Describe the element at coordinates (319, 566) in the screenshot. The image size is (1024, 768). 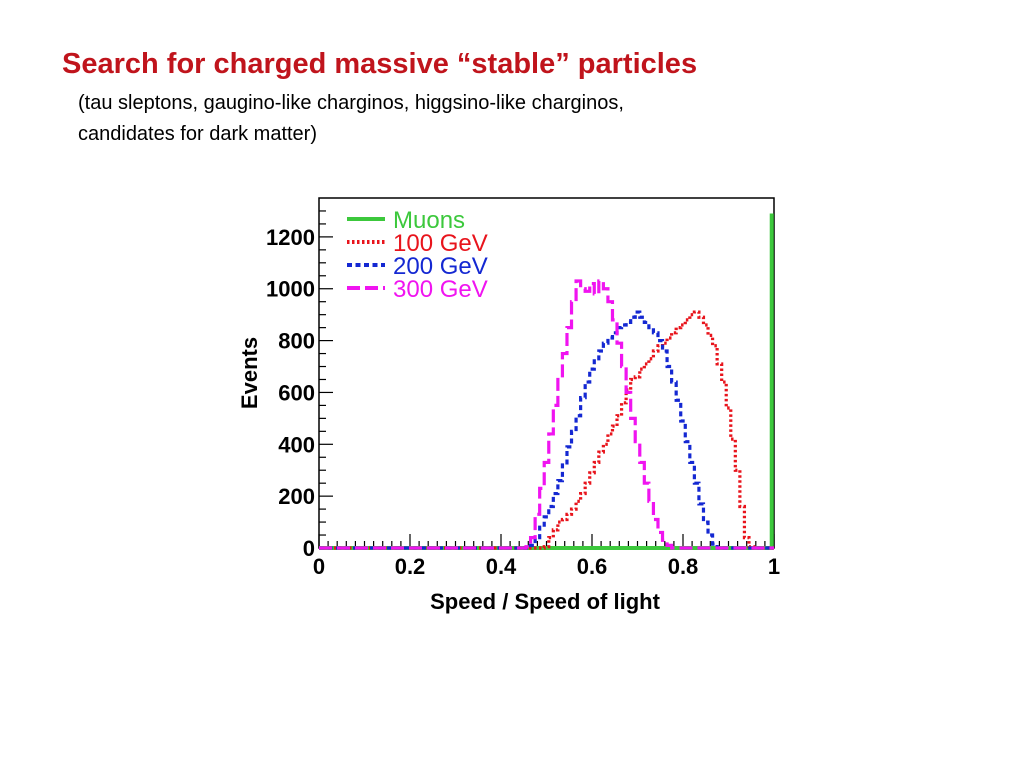
I see `x-tick-label: 0` at that location.